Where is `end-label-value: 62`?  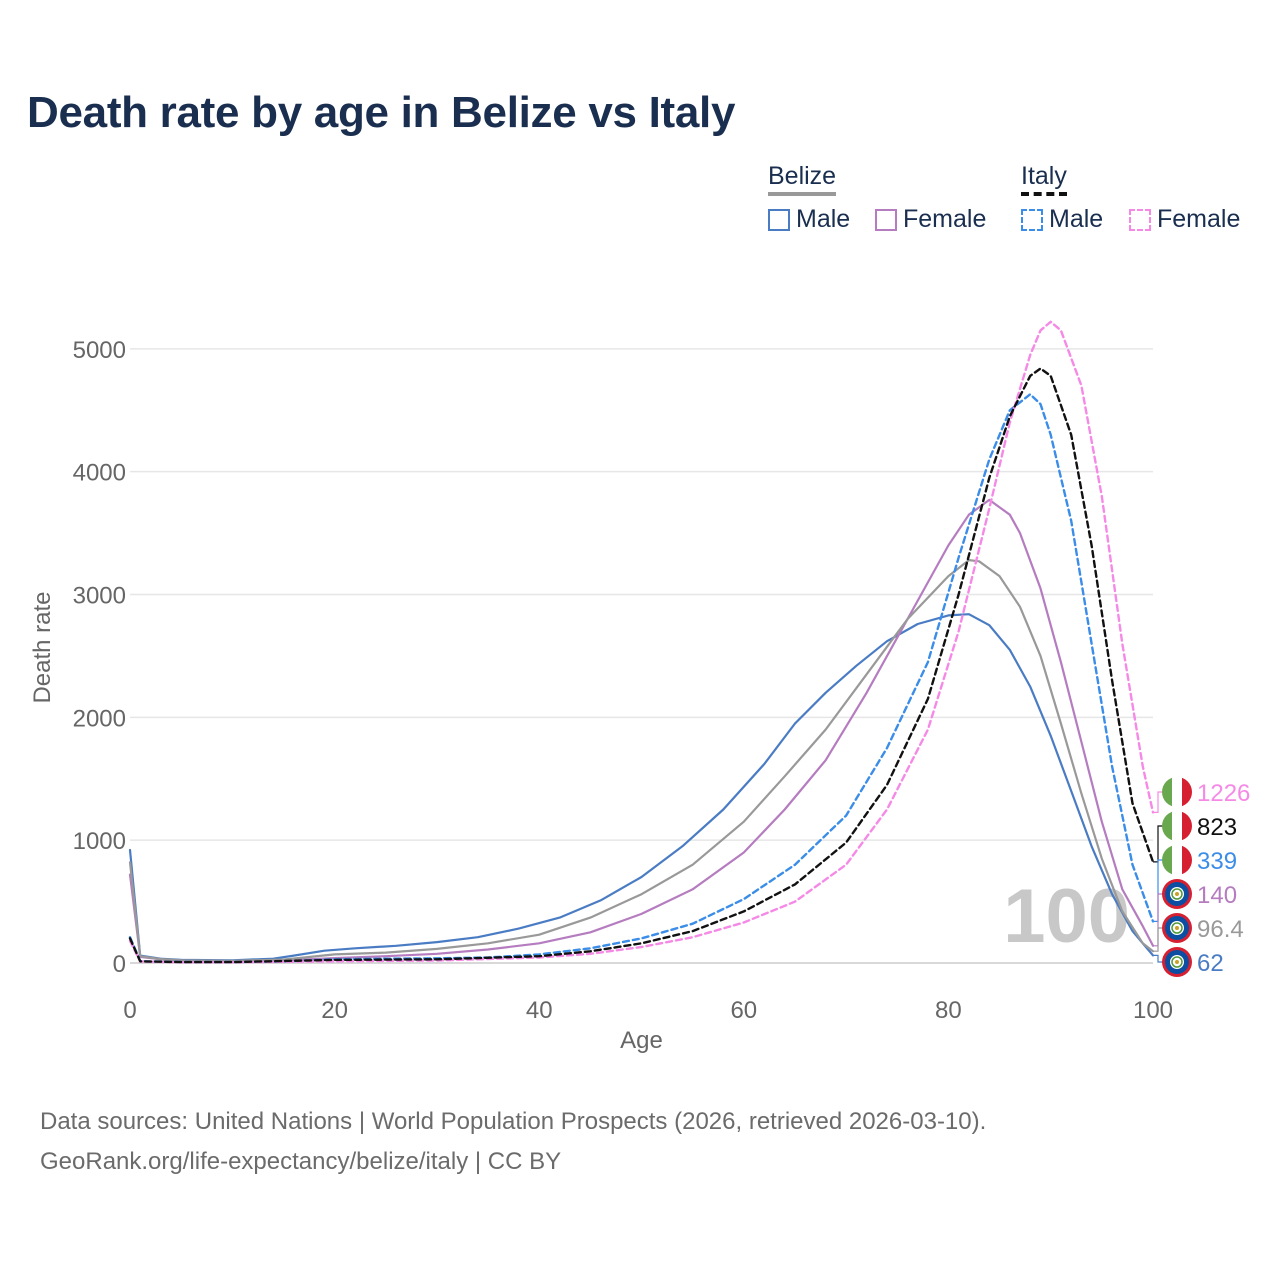 end-label-value: 62 is located at coordinates (1210, 963).